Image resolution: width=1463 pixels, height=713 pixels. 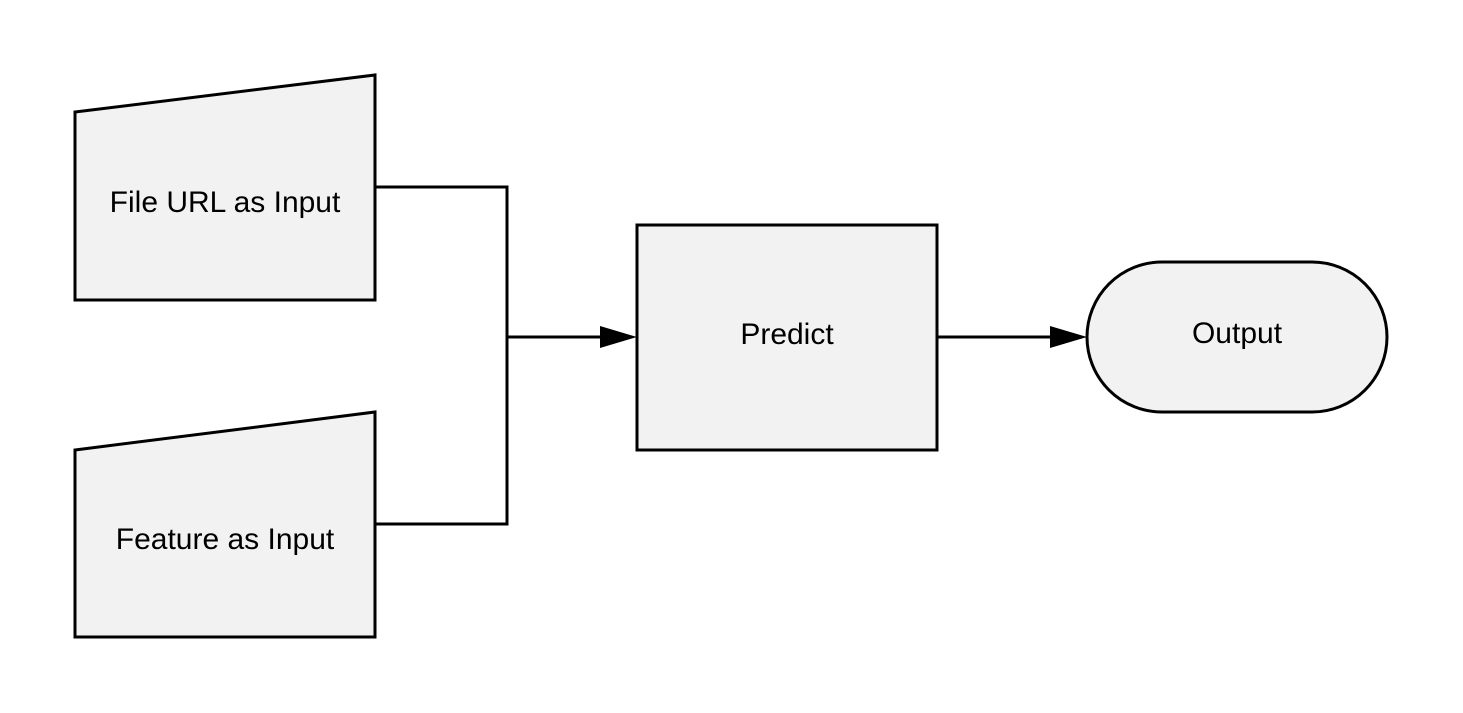 I want to click on node-file-url-input: File URL as Input, so click(x=225, y=187).